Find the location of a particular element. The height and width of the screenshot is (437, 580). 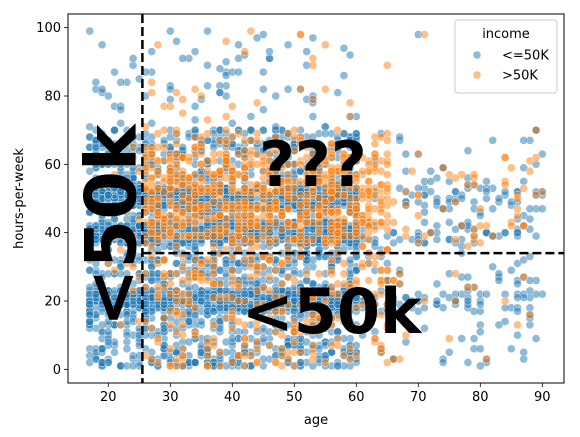

annotation-text: <50k is located at coordinates (111, 225).